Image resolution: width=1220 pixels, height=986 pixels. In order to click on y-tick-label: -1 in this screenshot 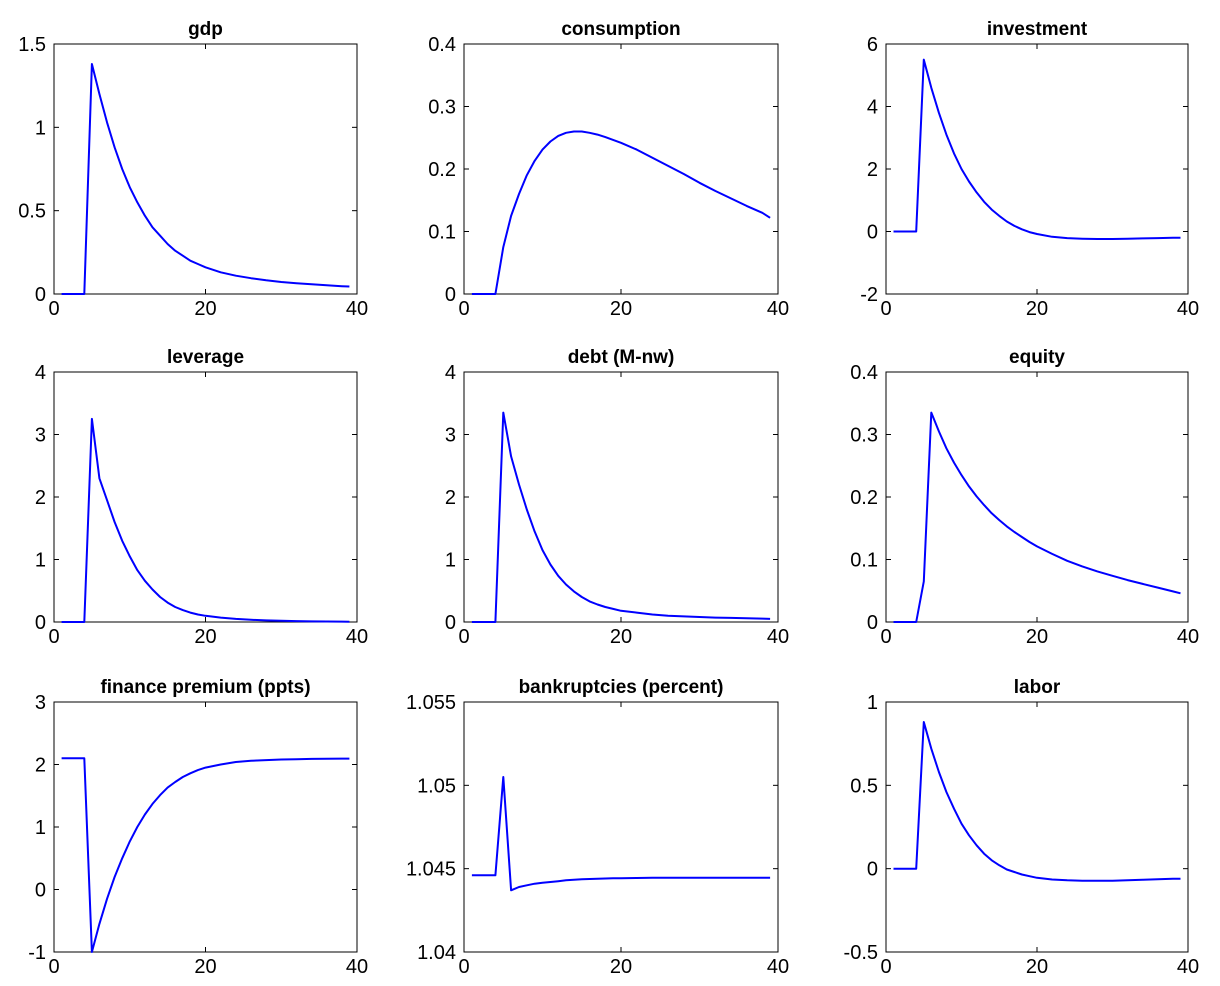, I will do `click(37, 953)`.